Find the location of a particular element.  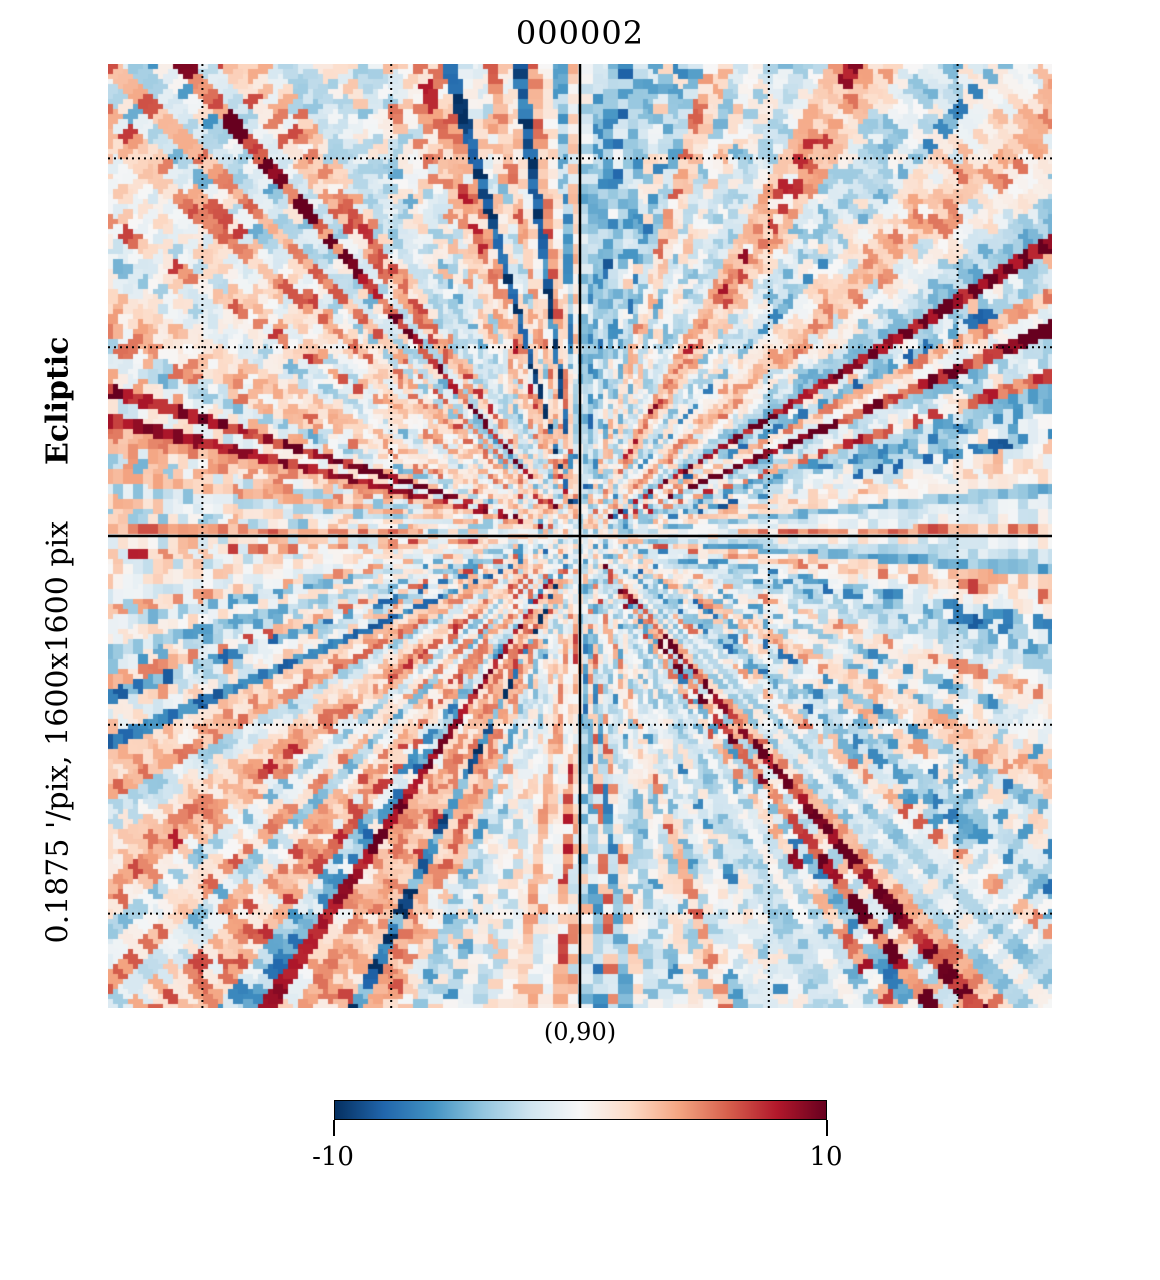

colorbar-label-max: 10 is located at coordinates (826, 1157).